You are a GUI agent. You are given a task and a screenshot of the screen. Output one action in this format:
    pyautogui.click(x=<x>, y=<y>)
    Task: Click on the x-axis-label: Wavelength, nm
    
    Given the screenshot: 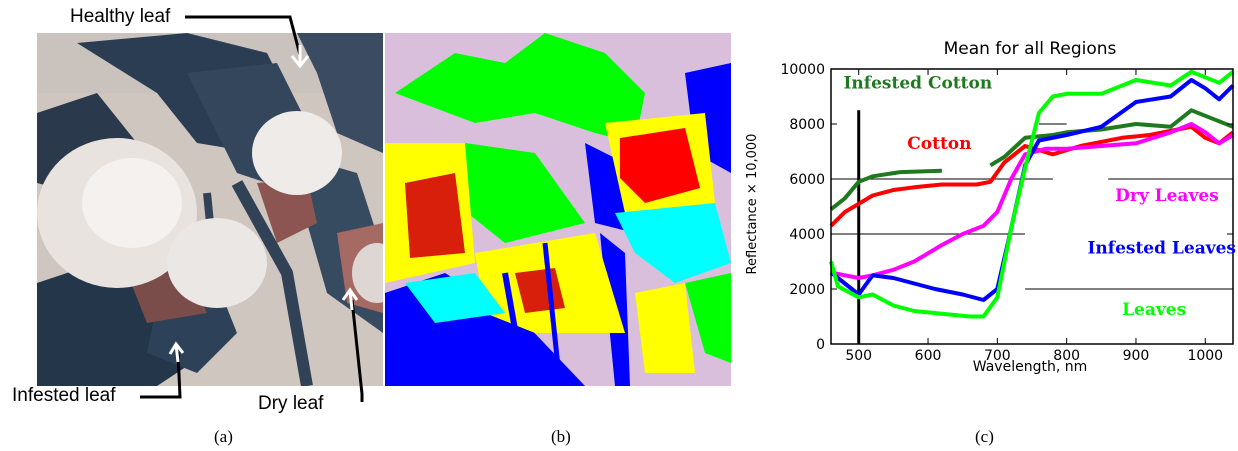 What is the action you would take?
    pyautogui.click(x=1030, y=367)
    